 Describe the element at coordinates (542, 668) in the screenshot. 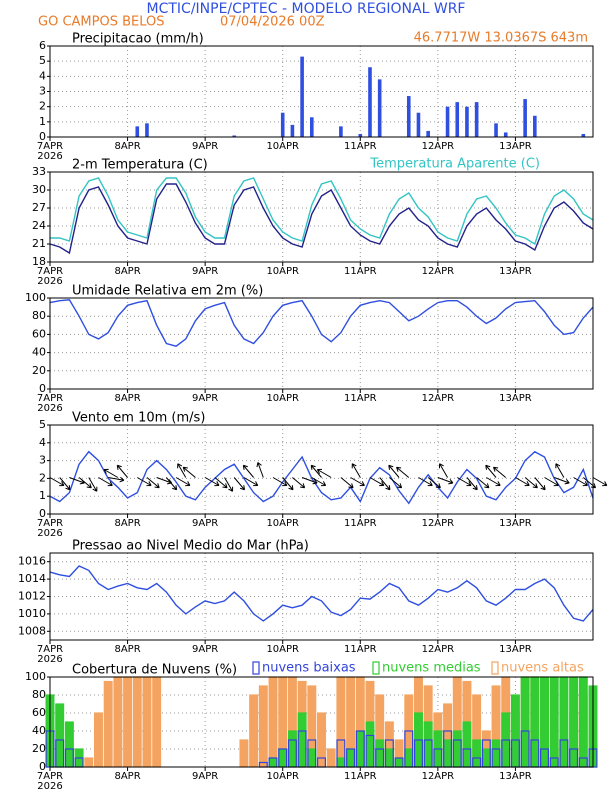

I see `legend-label: nuvens altas` at that location.